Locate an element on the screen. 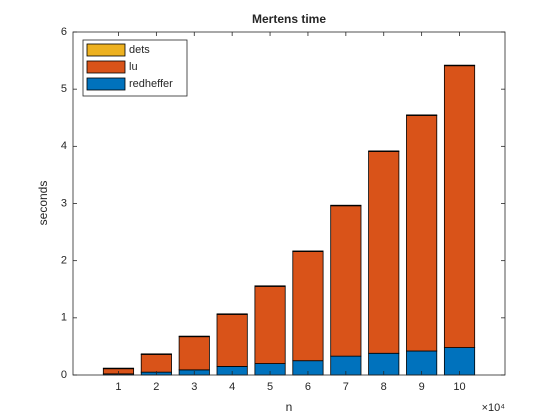  legend-label: lu is located at coordinates (133, 67).